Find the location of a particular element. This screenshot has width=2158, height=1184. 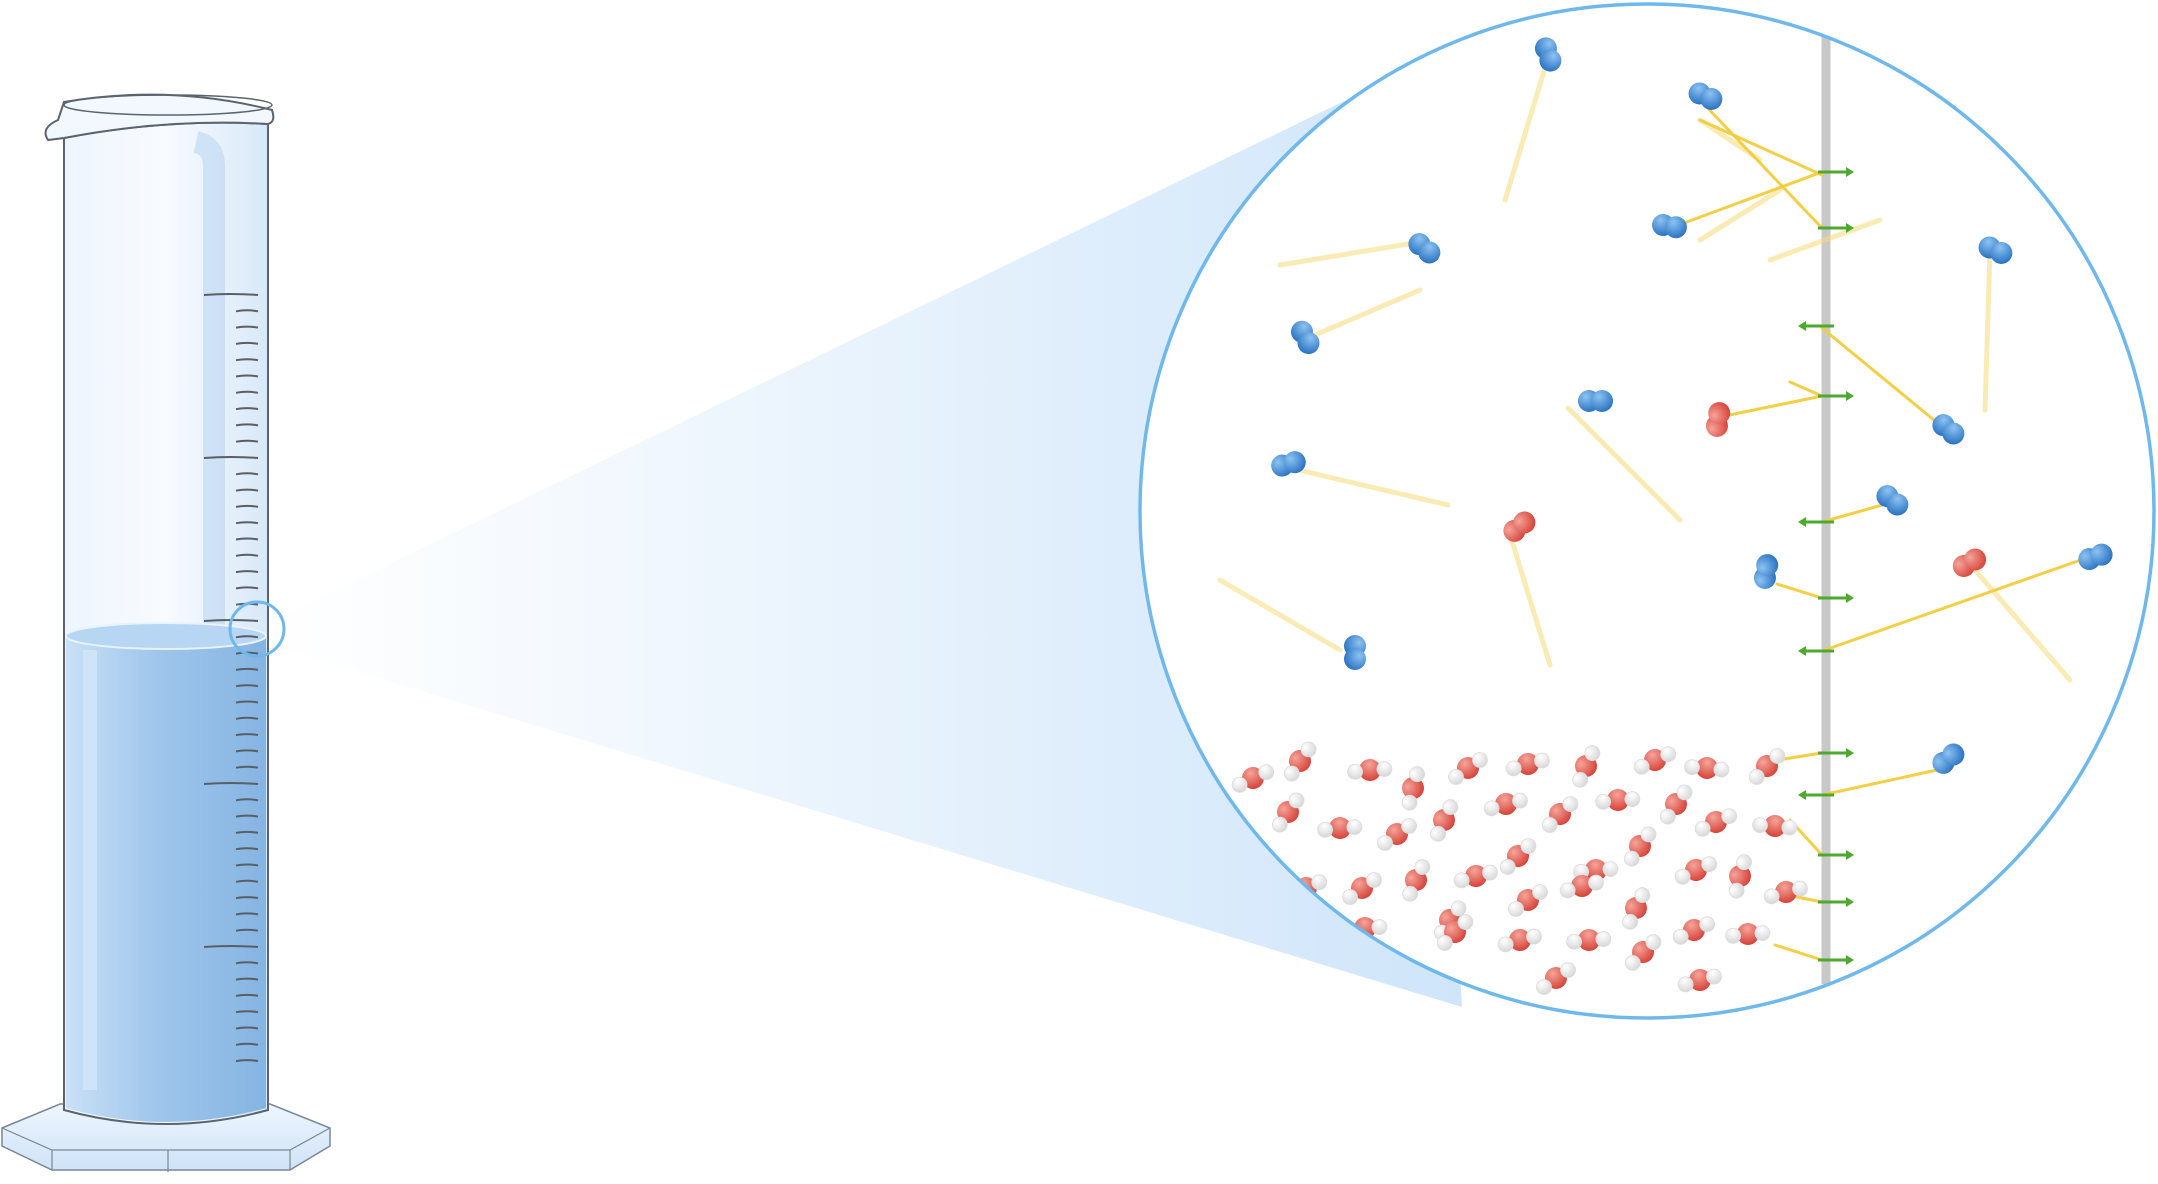

cylinder-rim is located at coordinates (159, 117).